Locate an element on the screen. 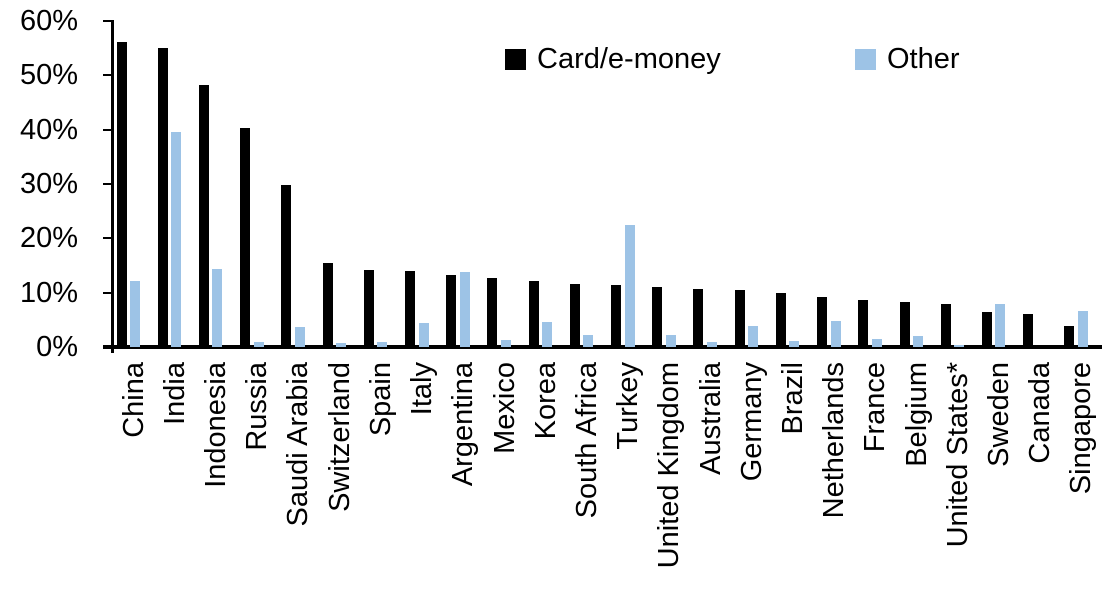  legend-label-other: Other is located at coordinates (923, 59).